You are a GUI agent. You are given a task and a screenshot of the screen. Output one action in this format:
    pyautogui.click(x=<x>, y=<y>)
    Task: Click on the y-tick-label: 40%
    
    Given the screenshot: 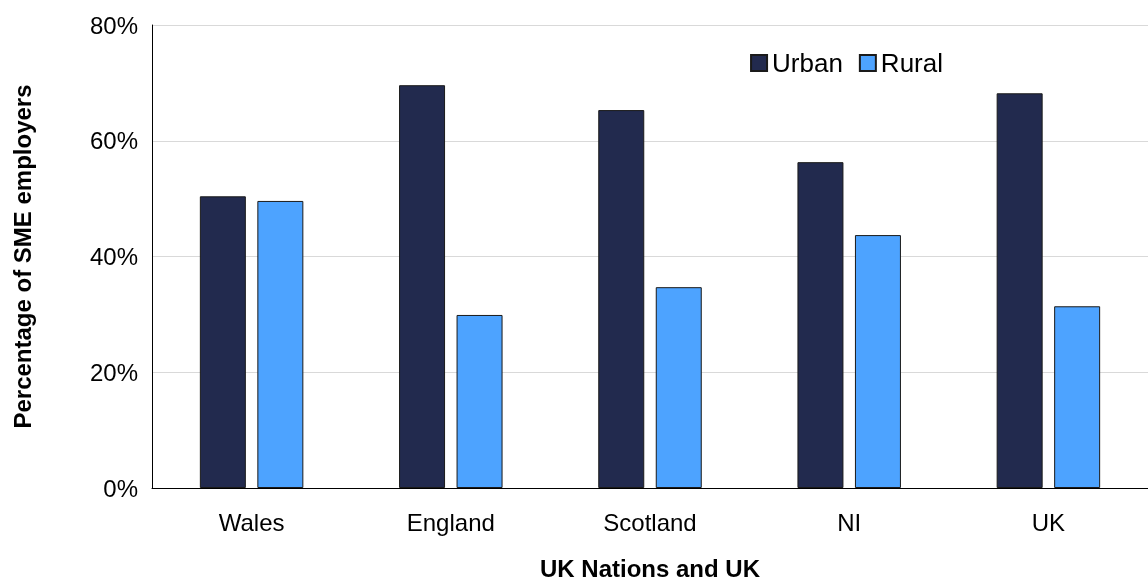 What is the action you would take?
    pyautogui.click(x=113, y=256)
    